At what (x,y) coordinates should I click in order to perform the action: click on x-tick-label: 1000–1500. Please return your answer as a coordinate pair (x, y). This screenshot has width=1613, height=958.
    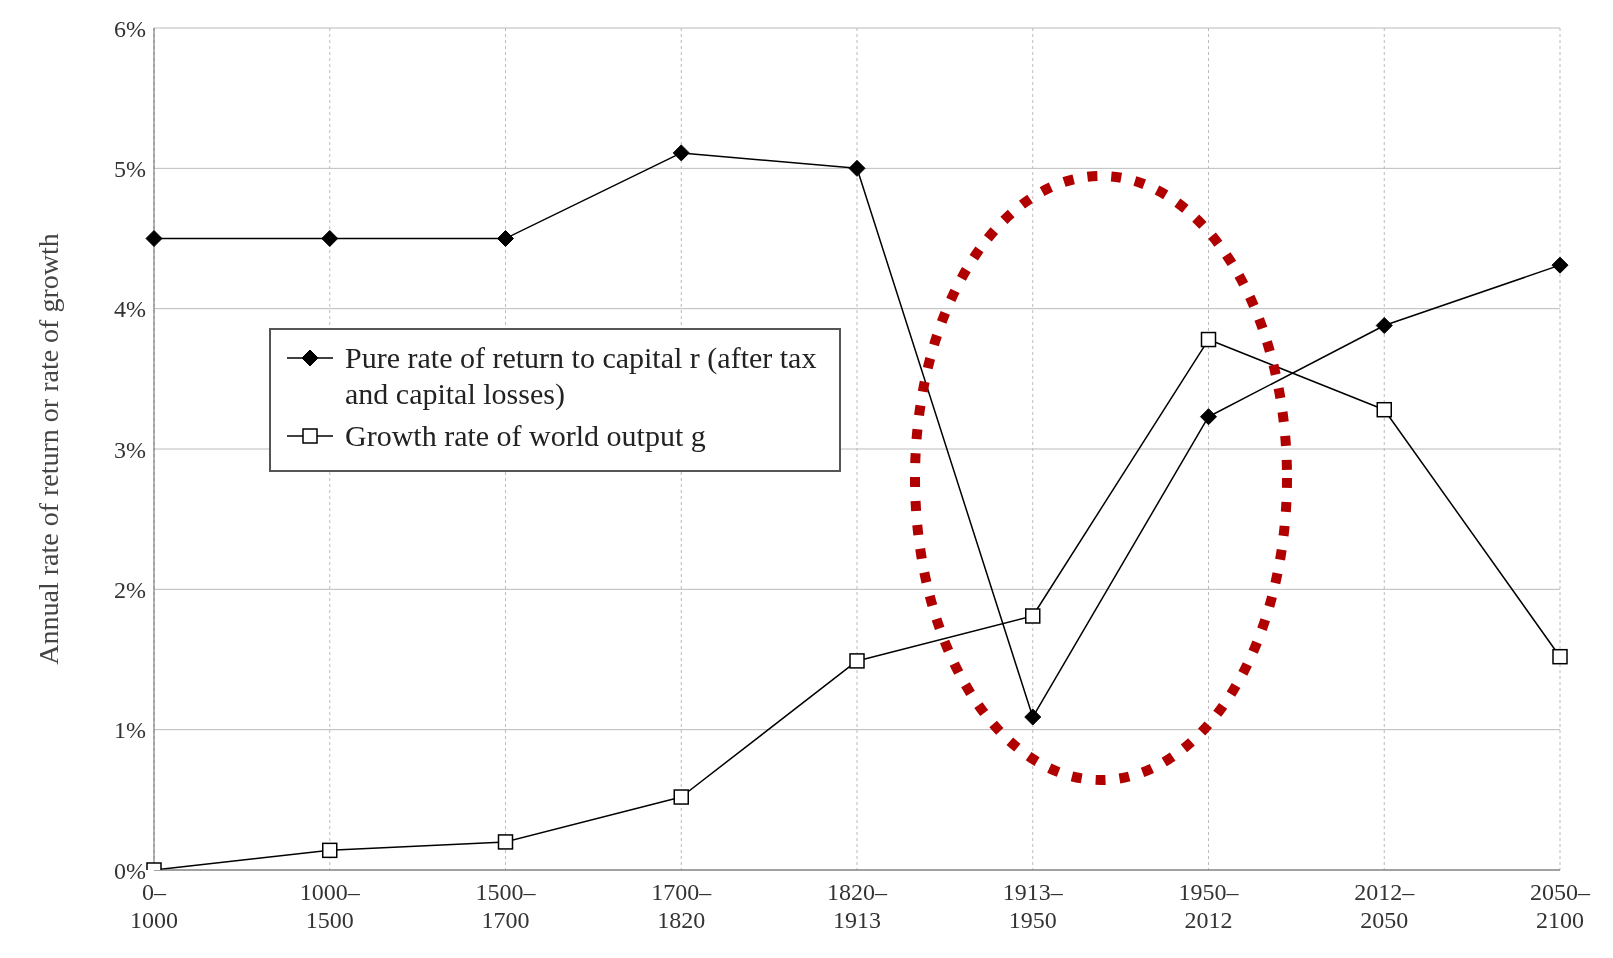
    Looking at the image, I should click on (330, 906).